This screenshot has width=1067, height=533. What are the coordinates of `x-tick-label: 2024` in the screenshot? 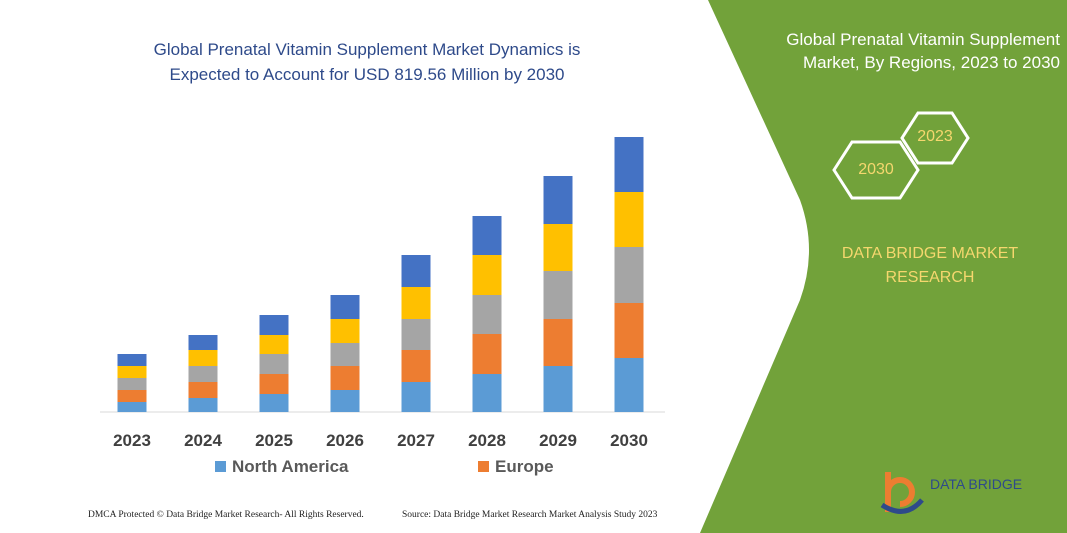 It's located at (203, 440).